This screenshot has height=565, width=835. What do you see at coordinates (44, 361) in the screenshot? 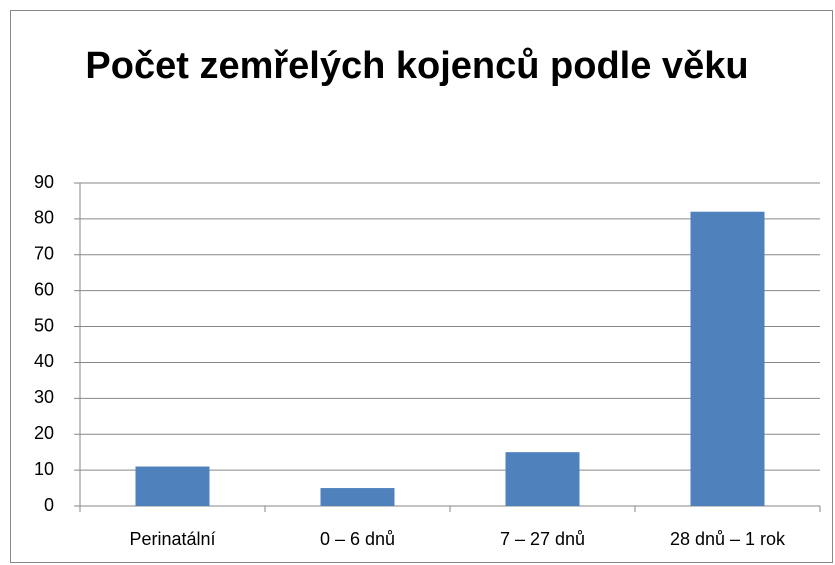
I see `y-tick-label: 40` at bounding box center [44, 361].